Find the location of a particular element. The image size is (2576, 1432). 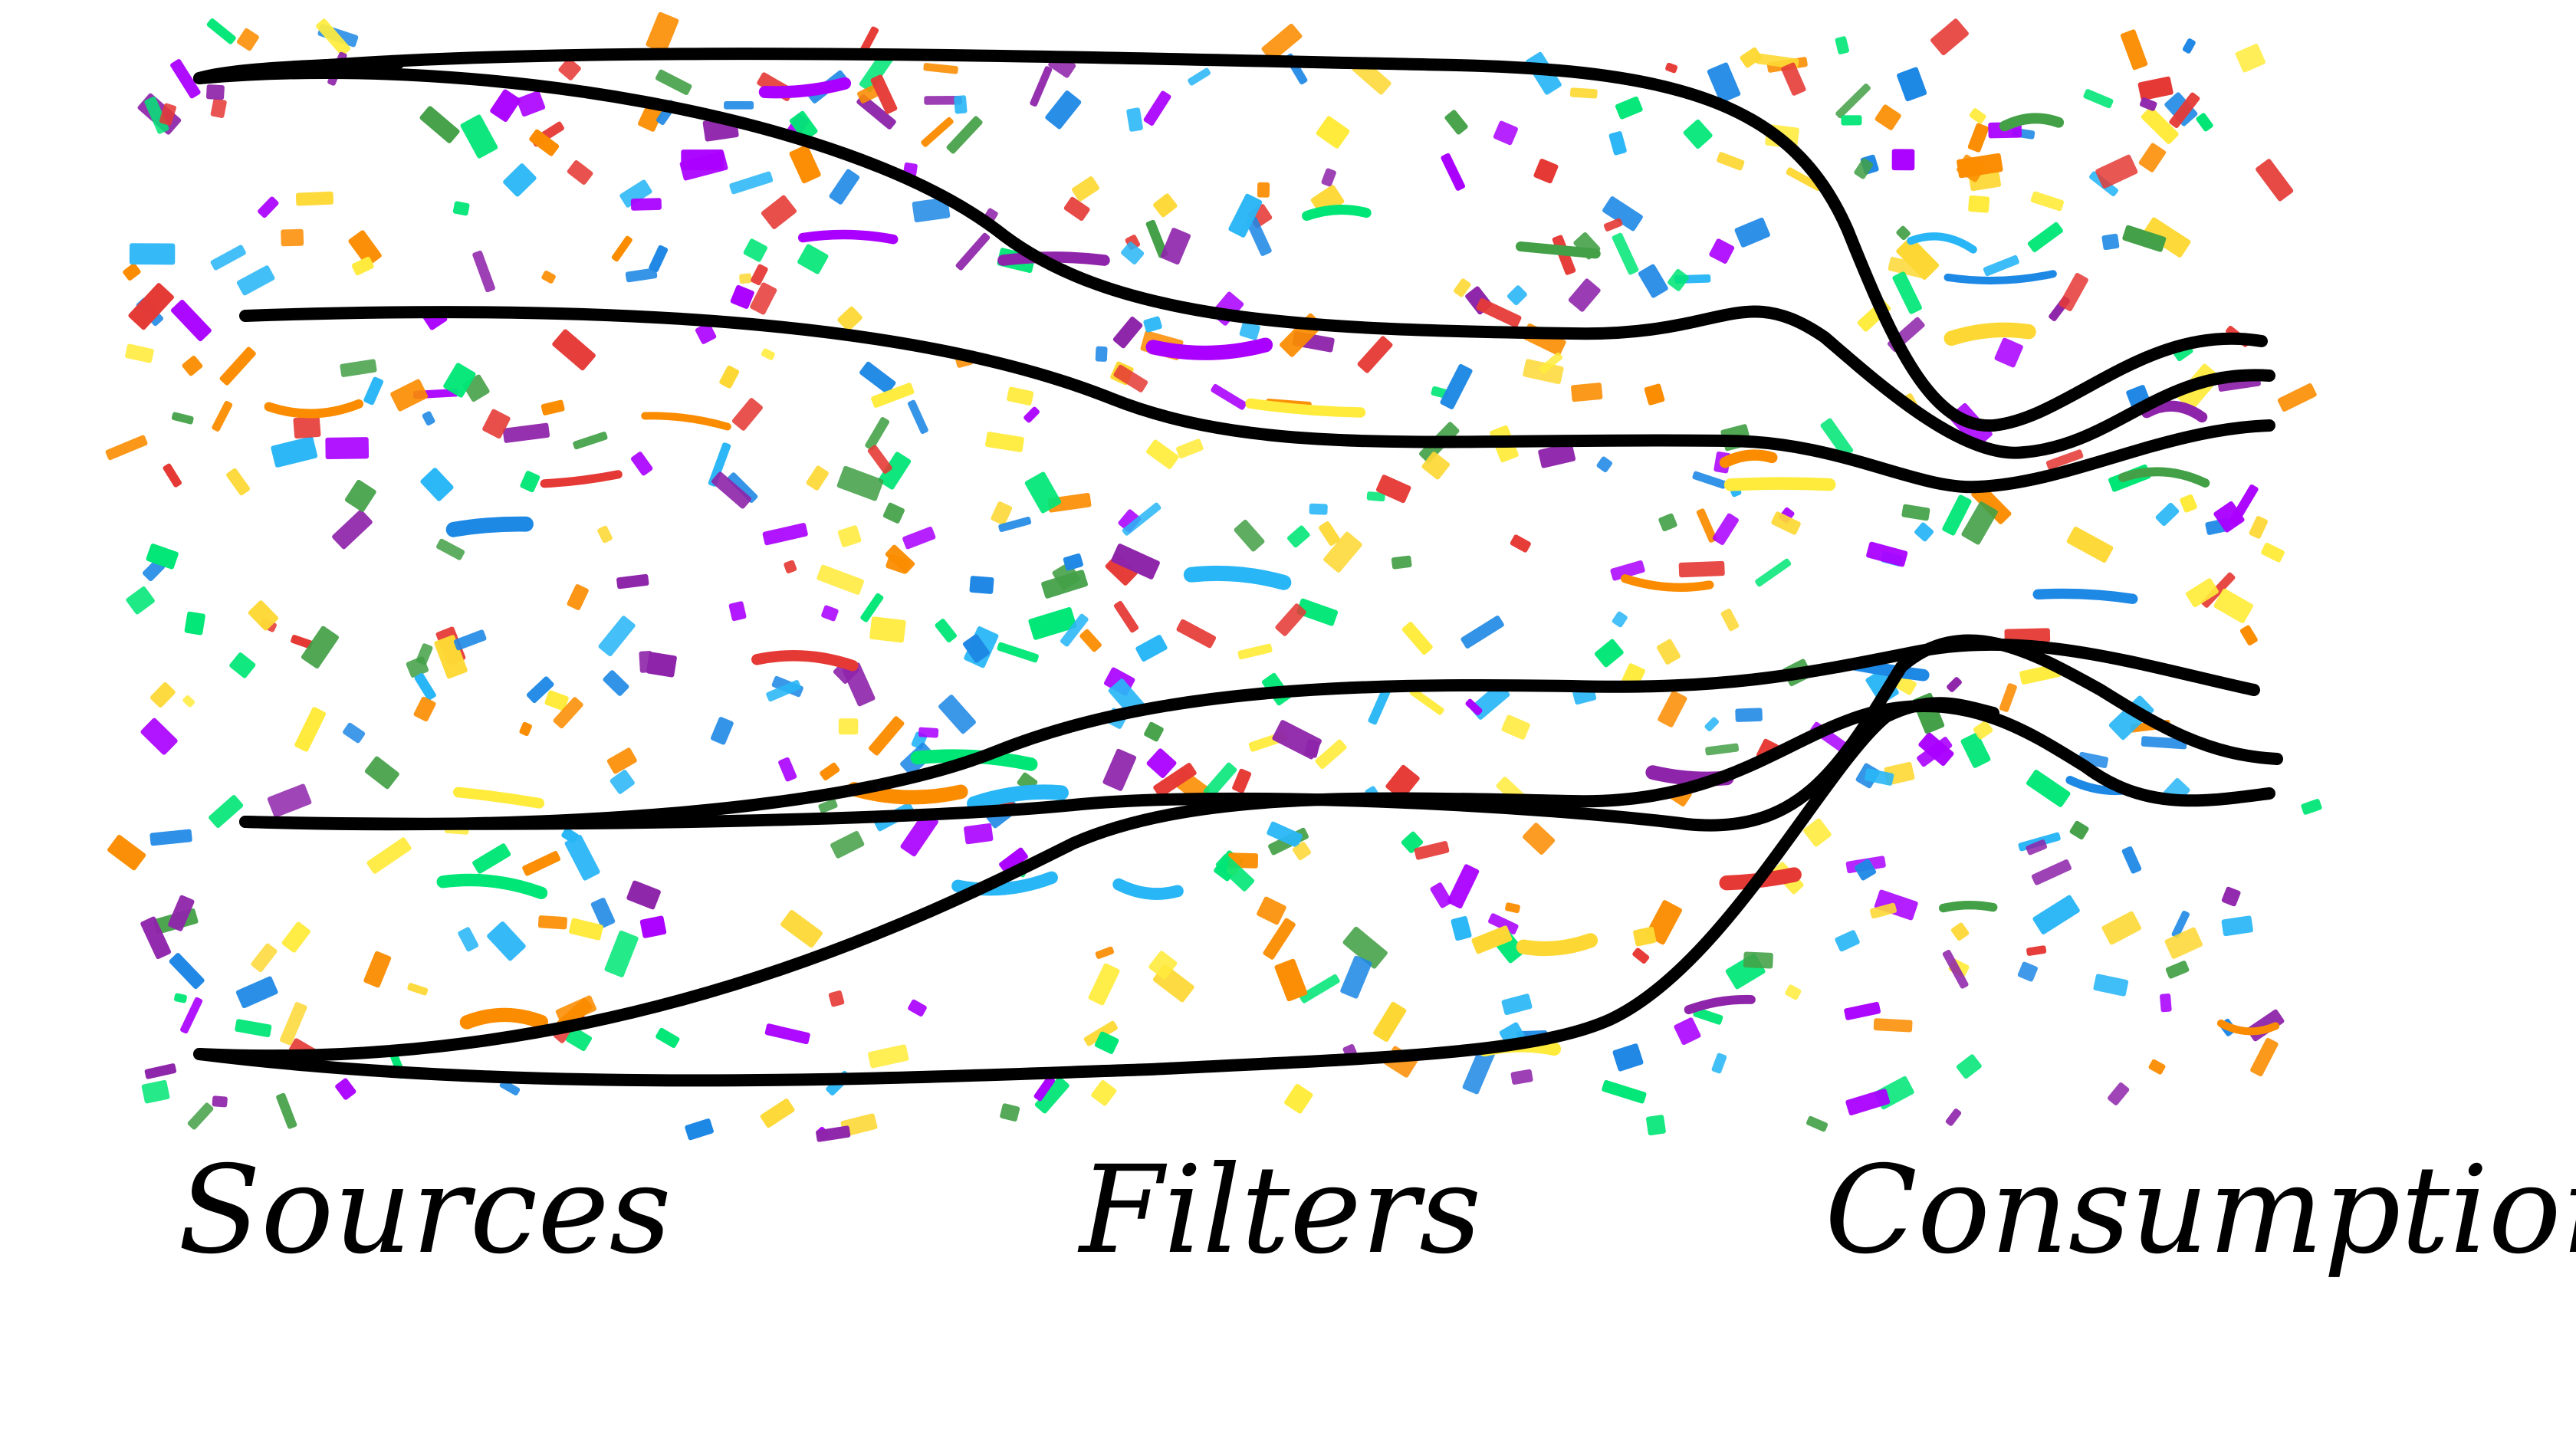

stream-line is located at coordinates (1261, 733).